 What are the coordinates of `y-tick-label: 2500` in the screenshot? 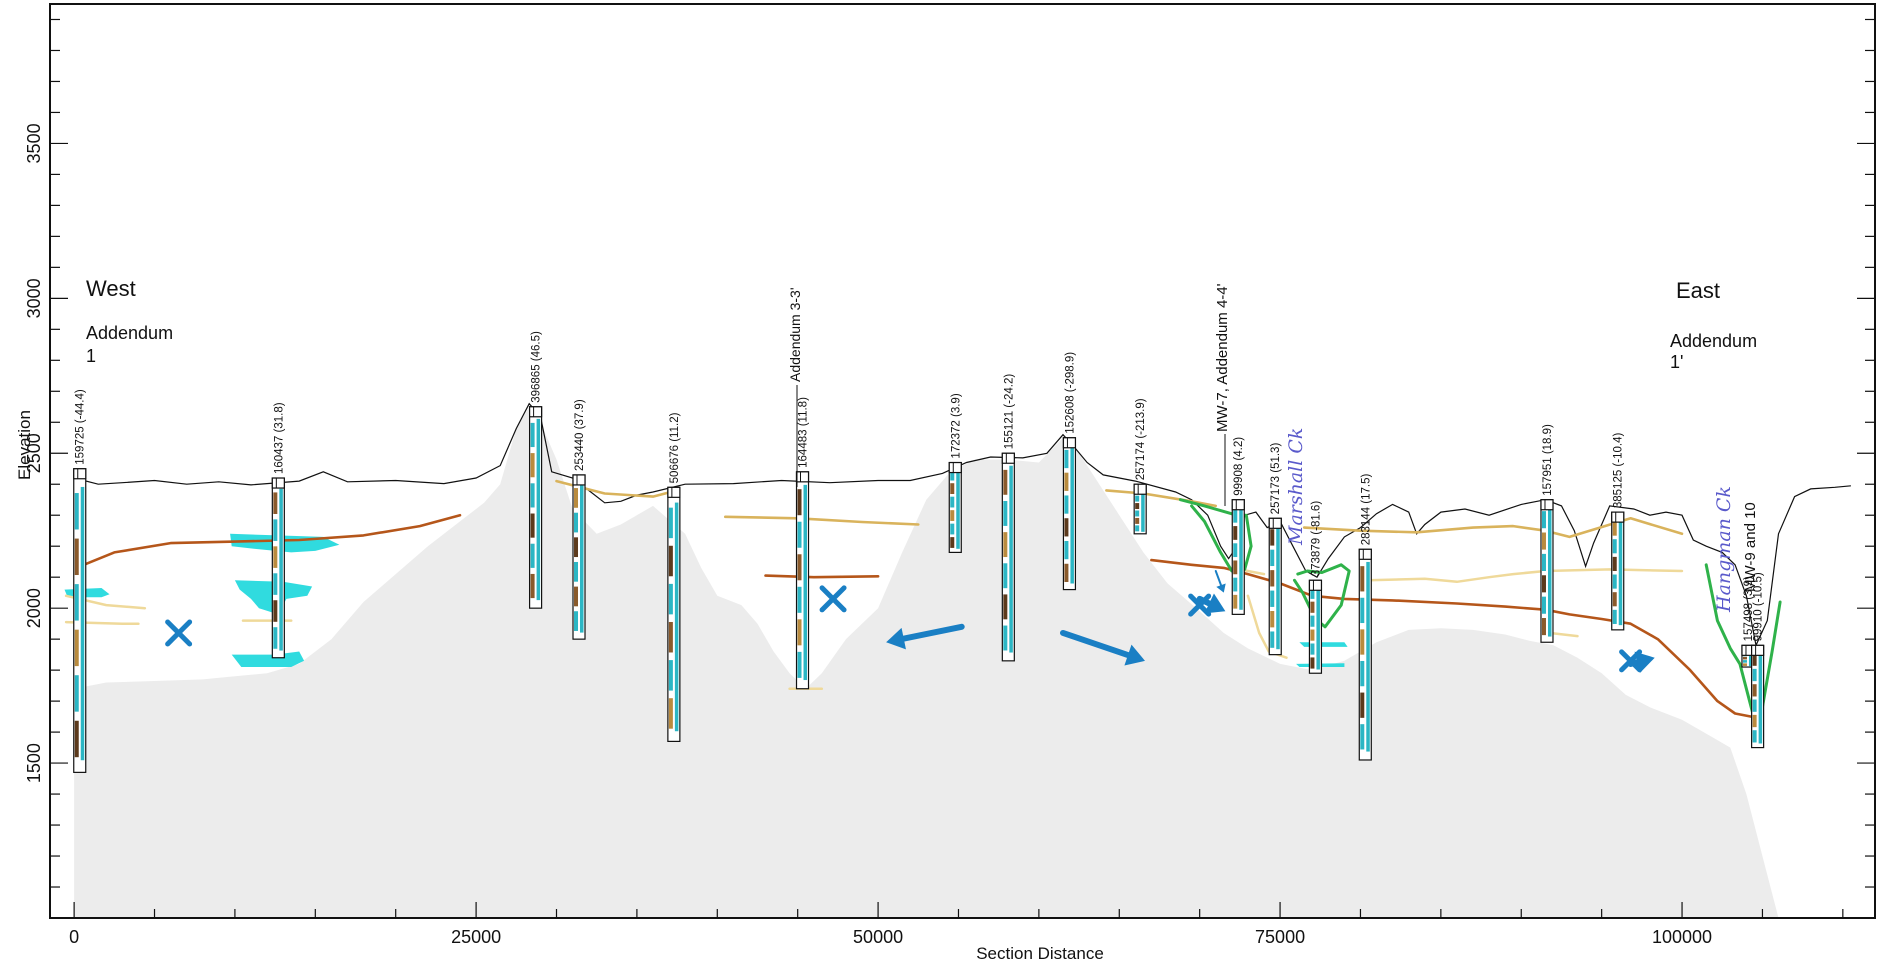 It's located at (34, 453).